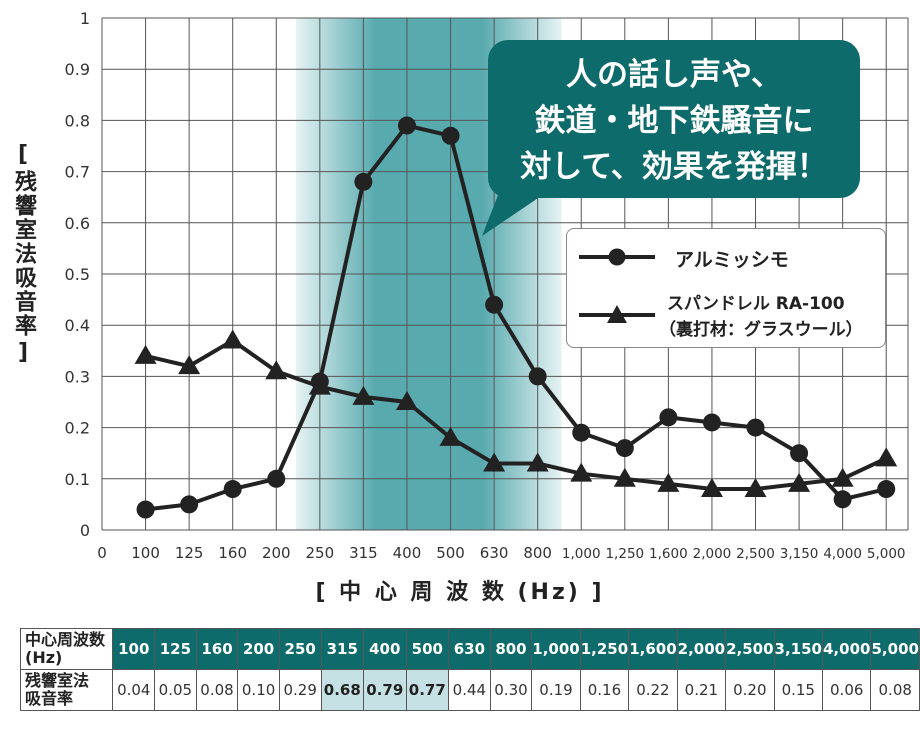 Image resolution: width=920 pixels, height=732 pixels. Describe the element at coordinates (799, 554) in the screenshot. I see `x-tick-label: 3,150` at that location.